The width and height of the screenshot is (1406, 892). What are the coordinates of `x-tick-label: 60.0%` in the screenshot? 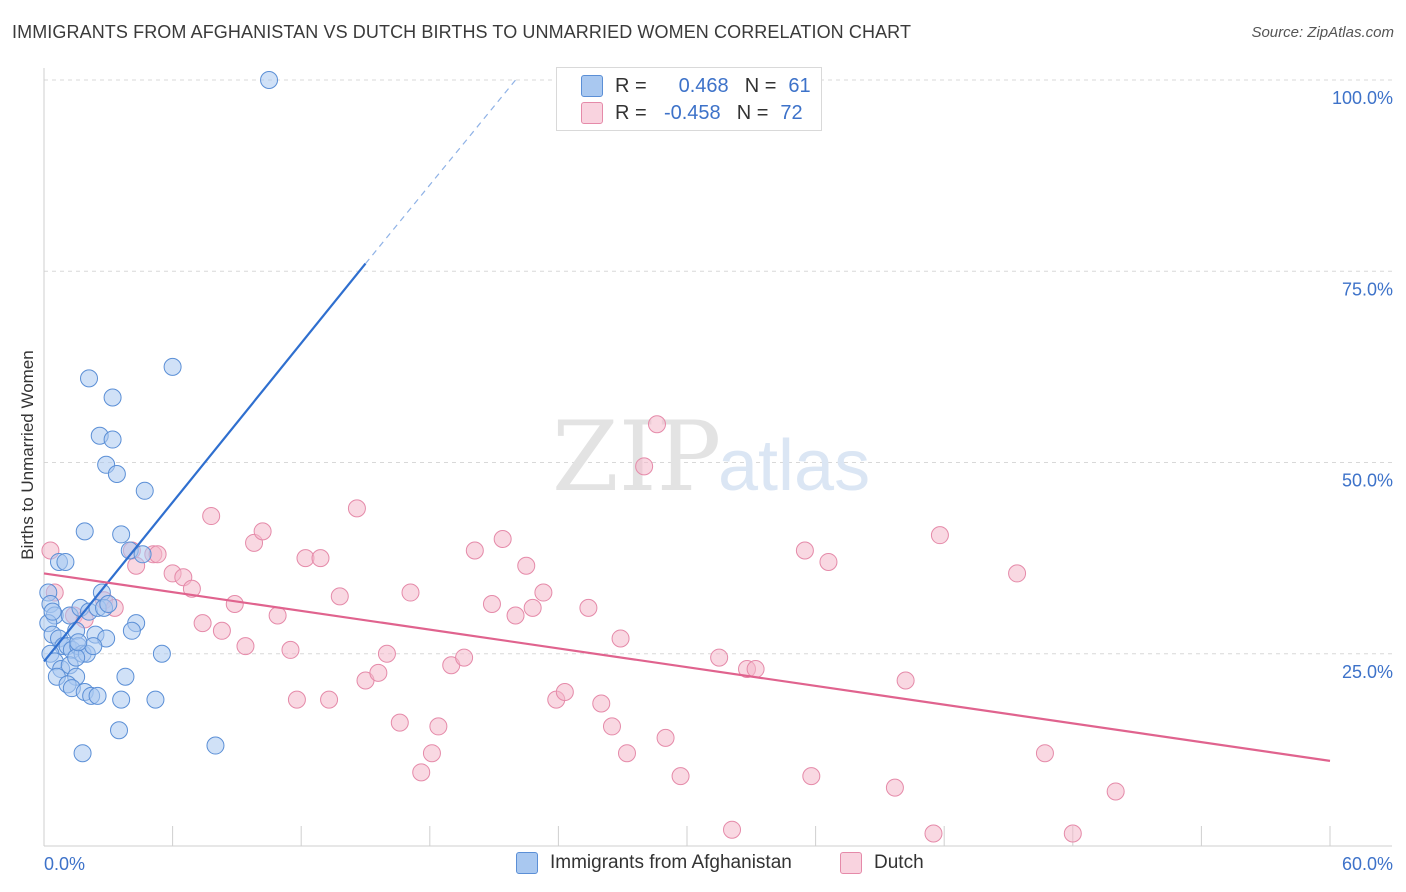 It's located at (1367, 864).